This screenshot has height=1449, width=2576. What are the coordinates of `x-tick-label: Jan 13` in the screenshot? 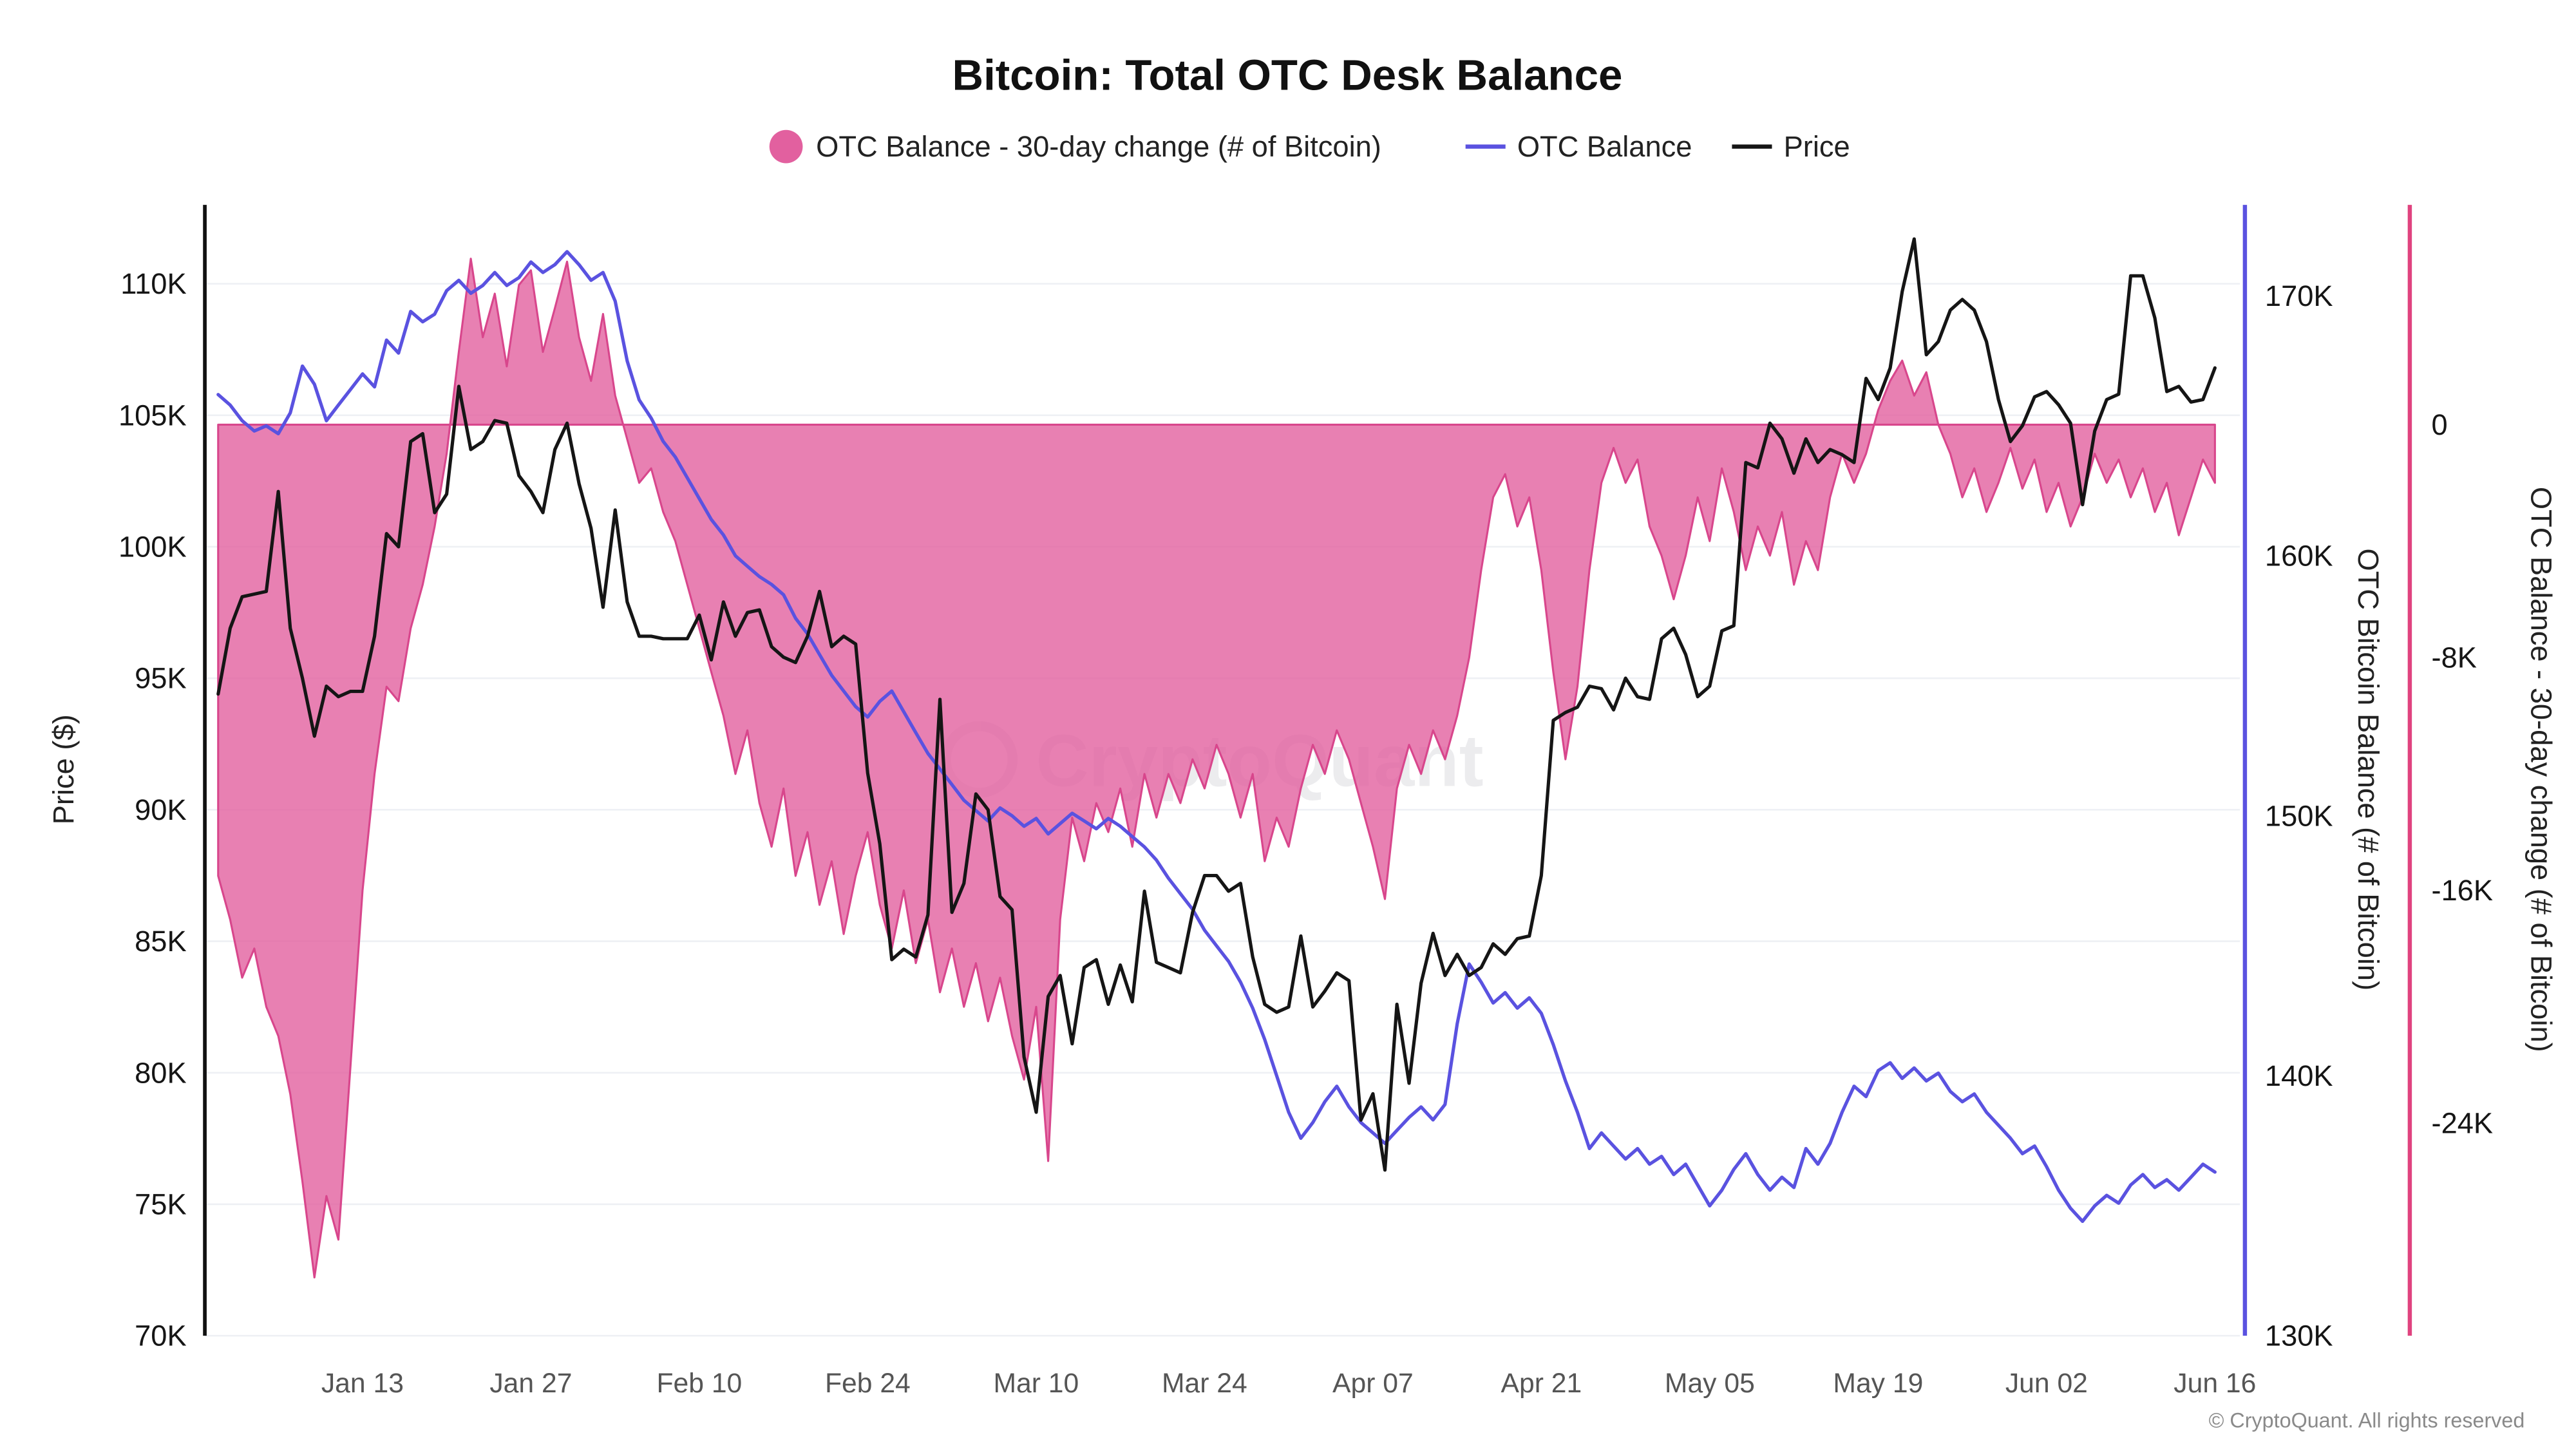 It's located at (363, 1384).